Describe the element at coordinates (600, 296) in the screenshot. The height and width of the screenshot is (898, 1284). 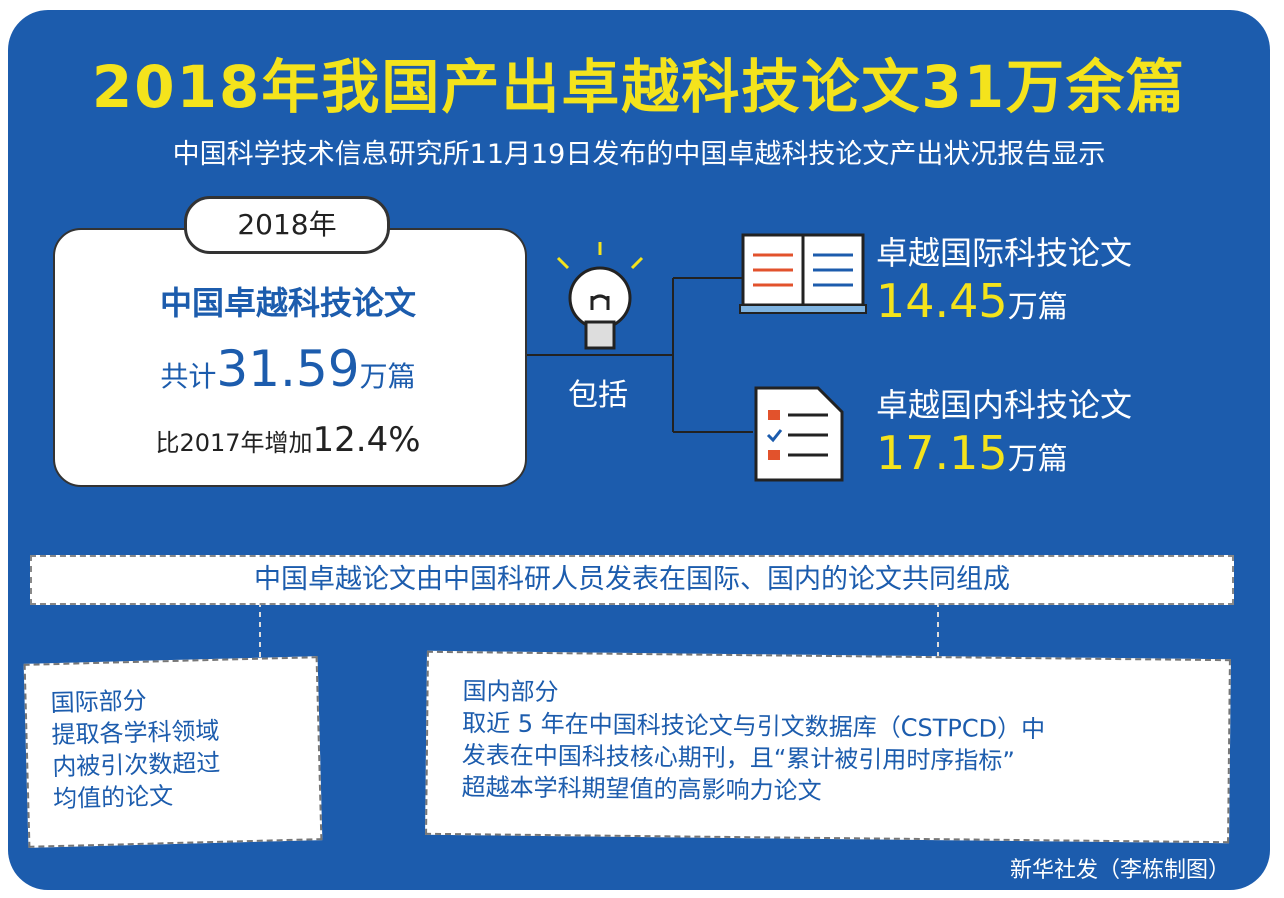
I see `bulb-icon` at that location.